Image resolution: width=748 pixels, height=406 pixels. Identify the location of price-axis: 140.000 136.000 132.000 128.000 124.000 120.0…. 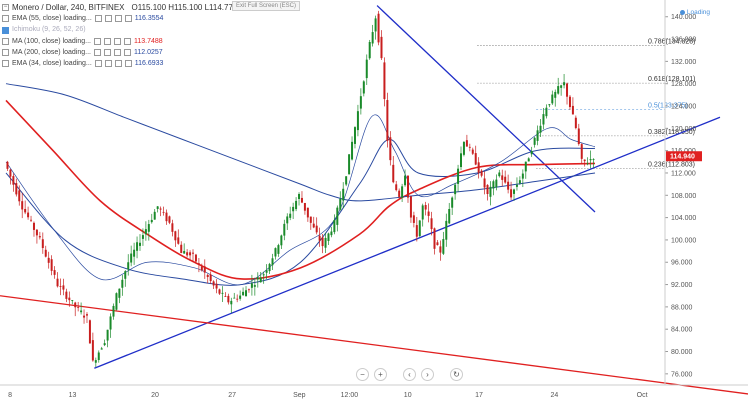
(683, 196).